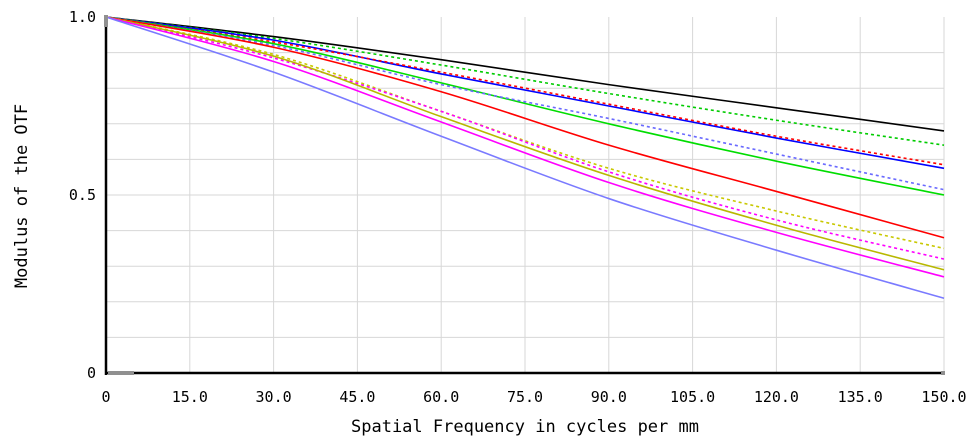 This screenshot has height=444, width=978. I want to click on x-tick-label: 120.0, so click(776, 397).